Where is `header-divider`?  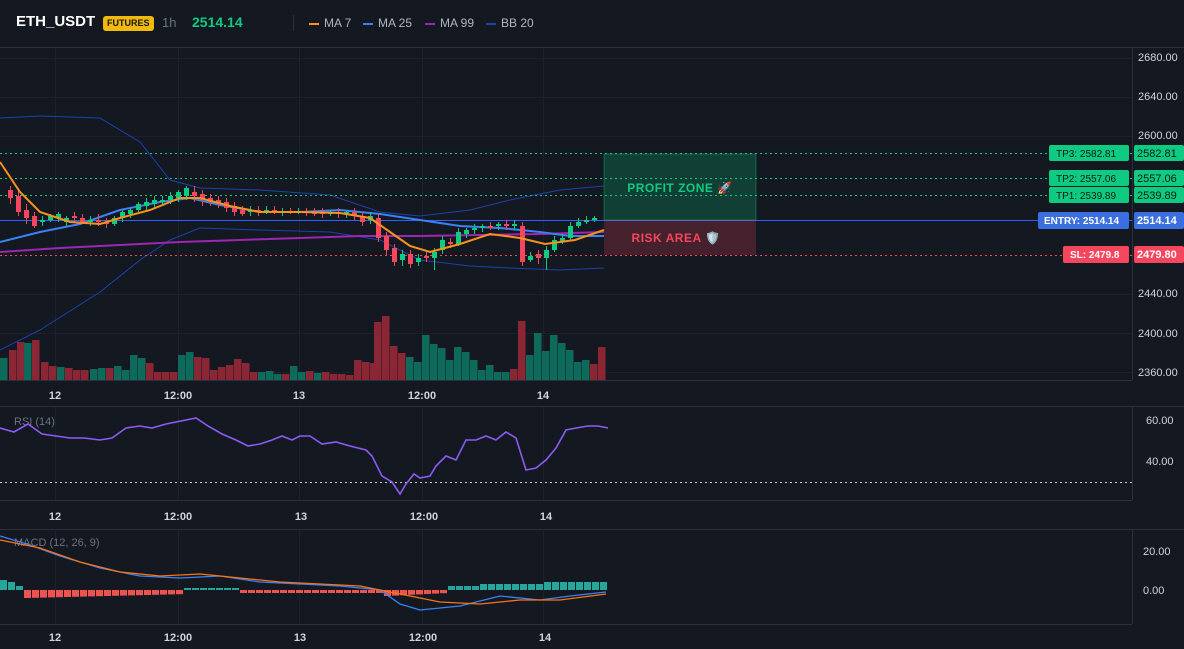
header-divider is located at coordinates (293, 23).